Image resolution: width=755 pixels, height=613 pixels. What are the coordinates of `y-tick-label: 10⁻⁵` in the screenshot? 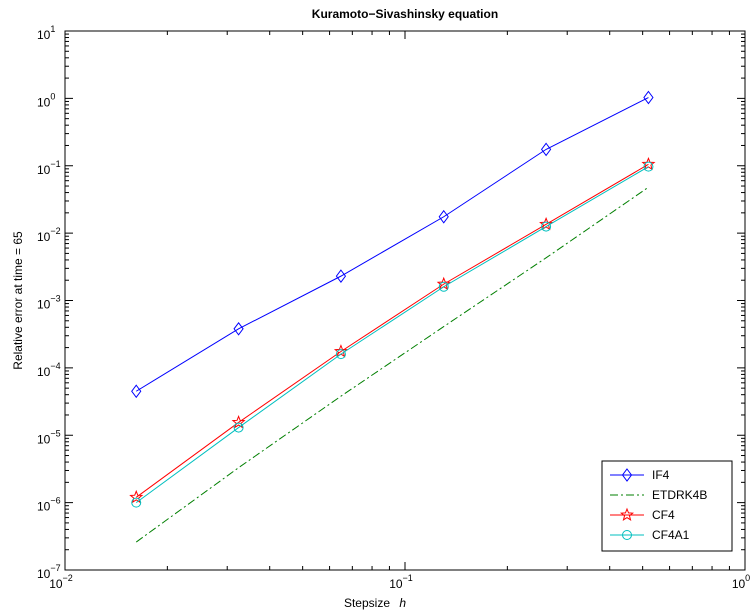 It's located at (49, 437).